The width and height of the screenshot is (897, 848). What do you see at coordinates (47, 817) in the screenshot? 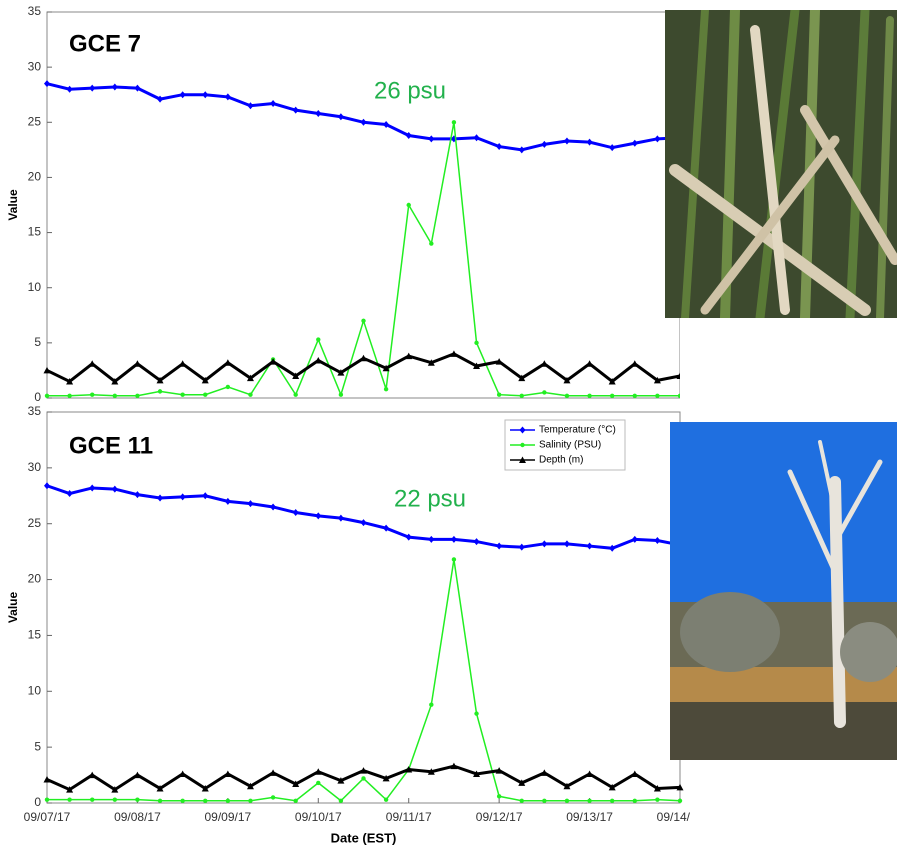
I see `x-tick-label: 09/07/17` at bounding box center [47, 817].